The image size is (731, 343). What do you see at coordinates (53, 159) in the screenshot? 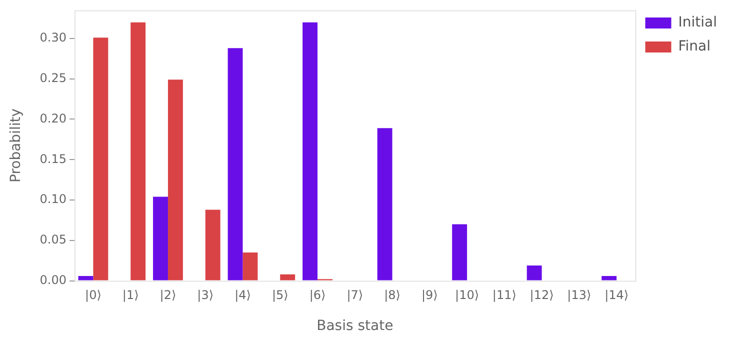
I see `y-tick-label: 0.15` at bounding box center [53, 159].